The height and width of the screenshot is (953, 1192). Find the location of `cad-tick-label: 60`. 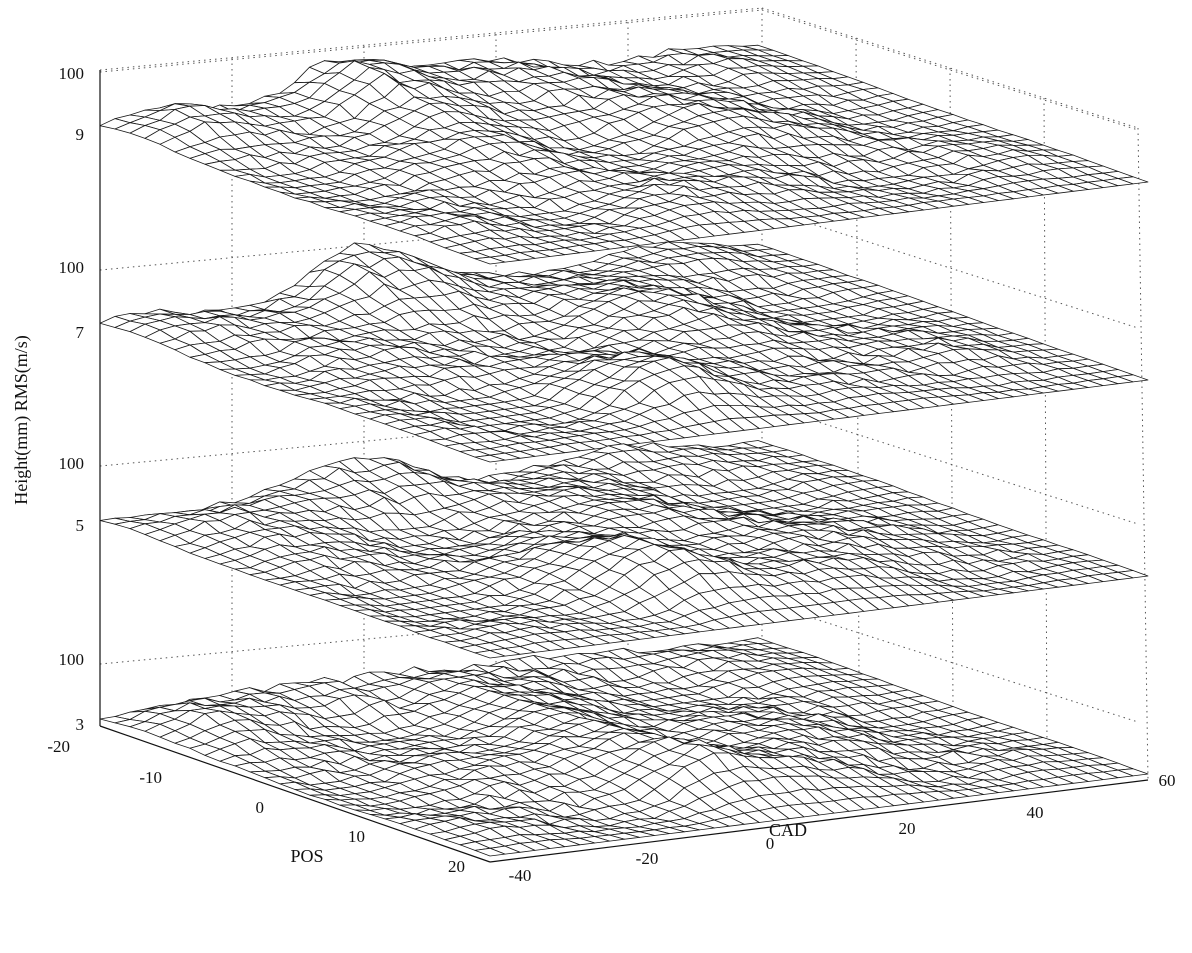

cad-tick-label: 60 is located at coordinates (1167, 780).